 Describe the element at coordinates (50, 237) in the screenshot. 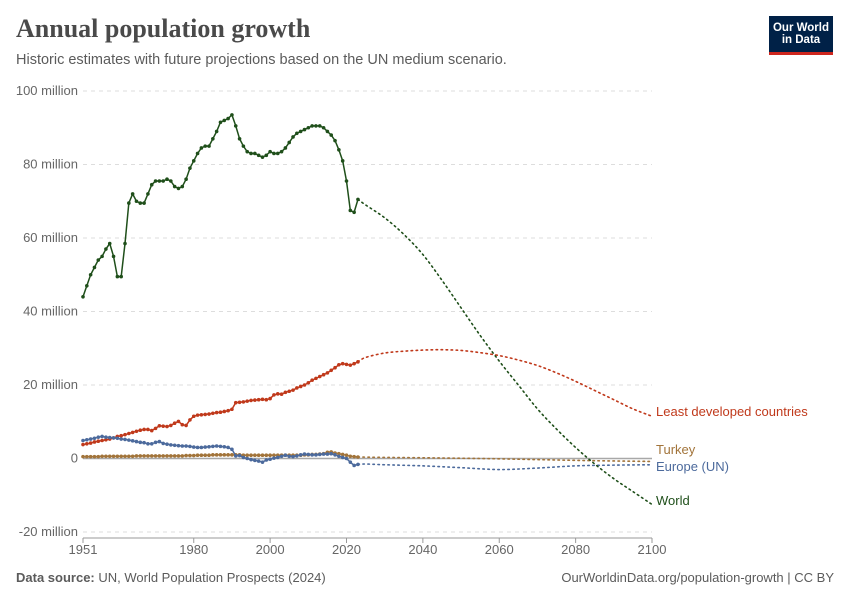

I see `y-tick-label: 60 million` at that location.